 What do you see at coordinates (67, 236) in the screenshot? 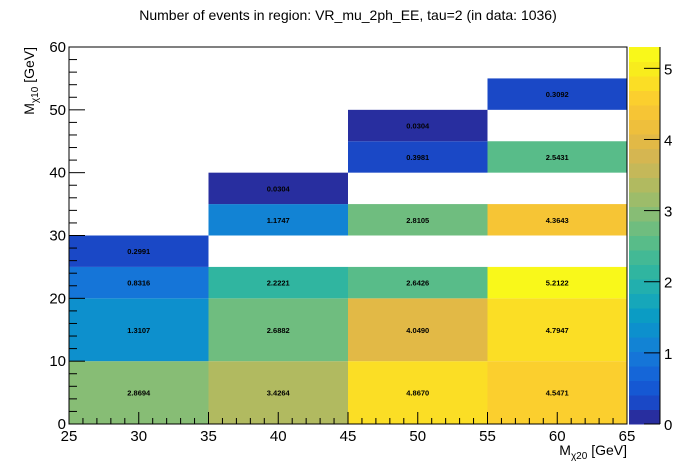
I see `y-axis: 0 10 20 30 40 50 60` at bounding box center [67, 236].